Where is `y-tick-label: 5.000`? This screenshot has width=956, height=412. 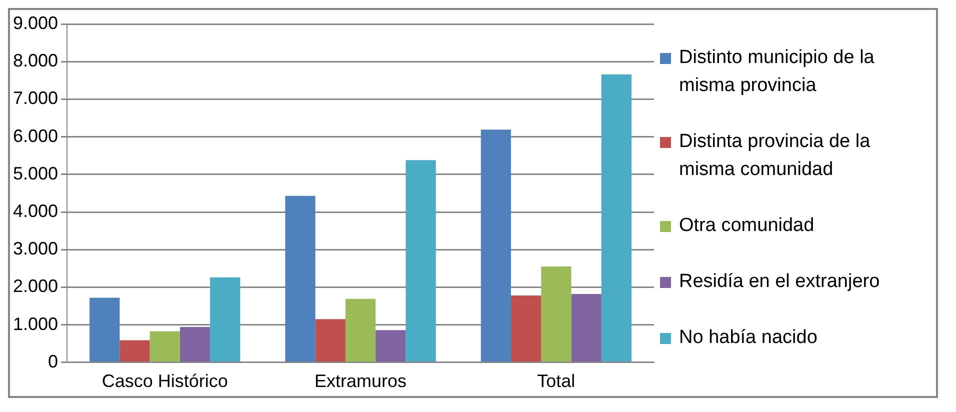
y-tick-label: 5.000 is located at coordinates (35, 173).